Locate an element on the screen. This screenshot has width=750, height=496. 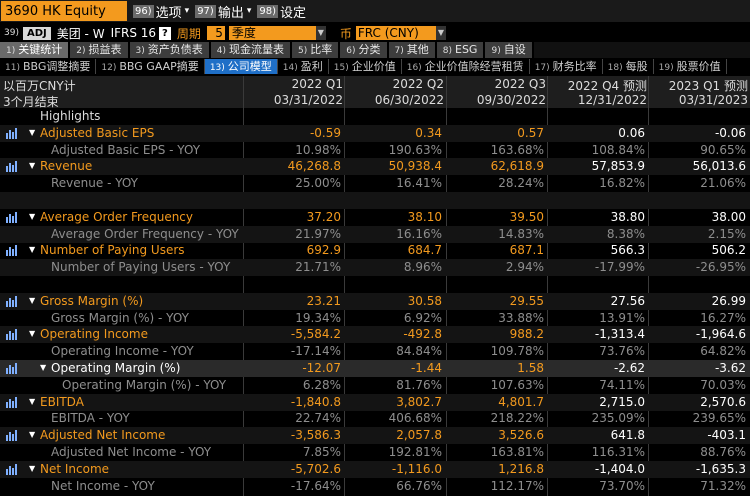
table-cell: 116.31% is located at coordinates (618, 452).